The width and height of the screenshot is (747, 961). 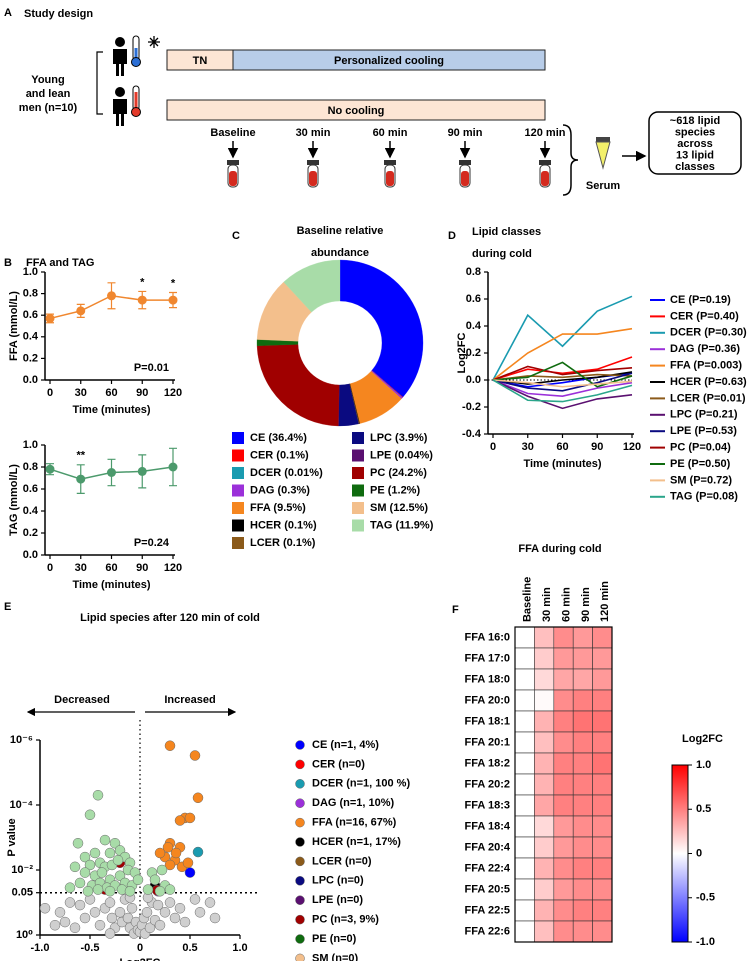 I want to click on chart-title: abundance, so click(x=340, y=253).